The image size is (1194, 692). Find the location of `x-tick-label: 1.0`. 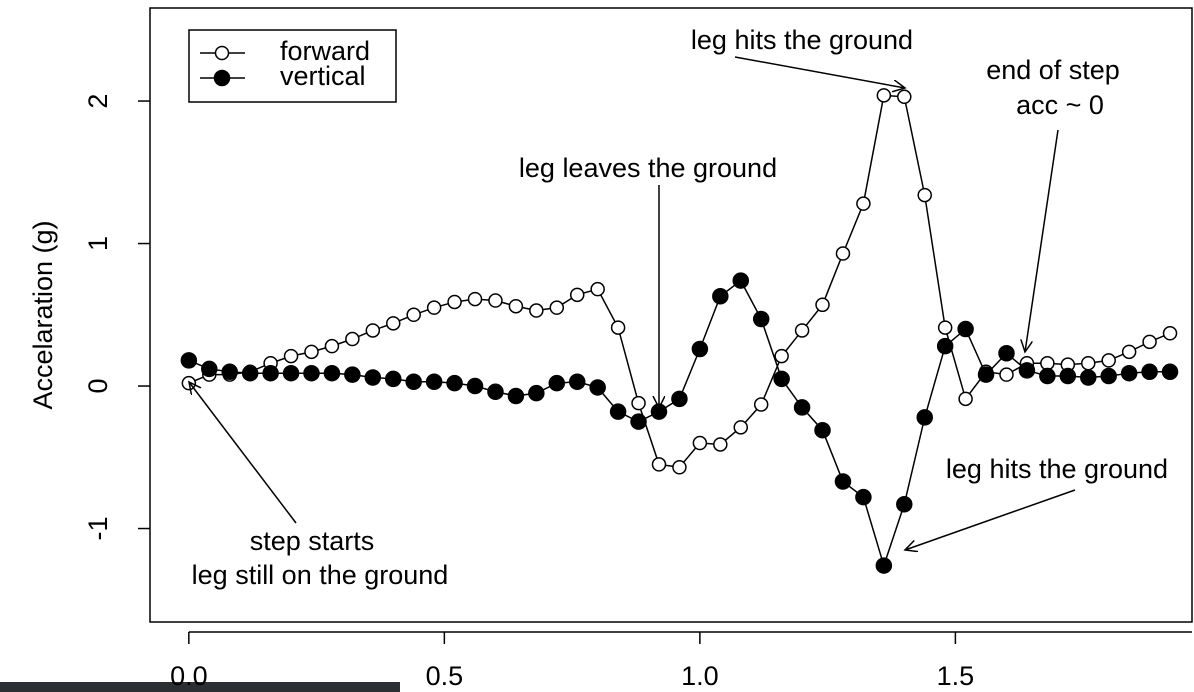

x-tick-label: 1.0 is located at coordinates (700, 676).